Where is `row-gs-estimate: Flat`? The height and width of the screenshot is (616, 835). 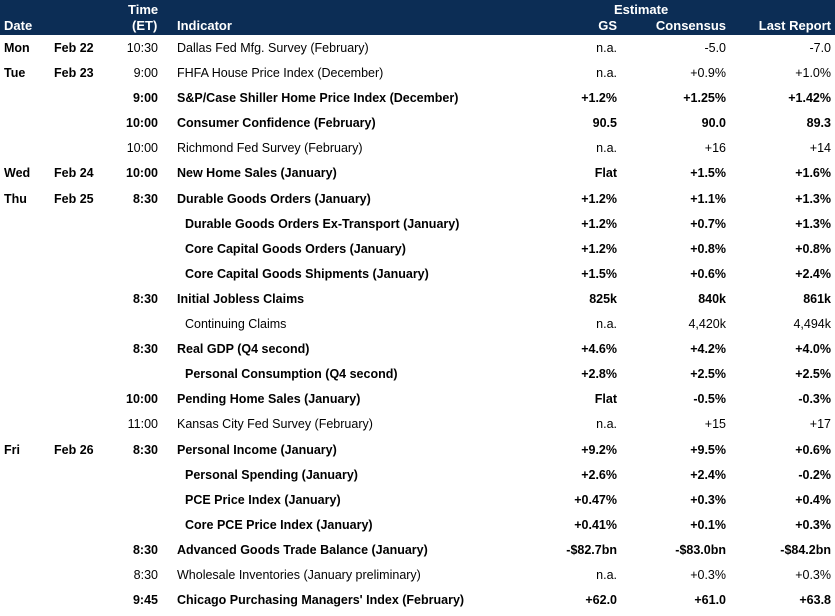 row-gs-estimate: Flat is located at coordinates (605, 173).